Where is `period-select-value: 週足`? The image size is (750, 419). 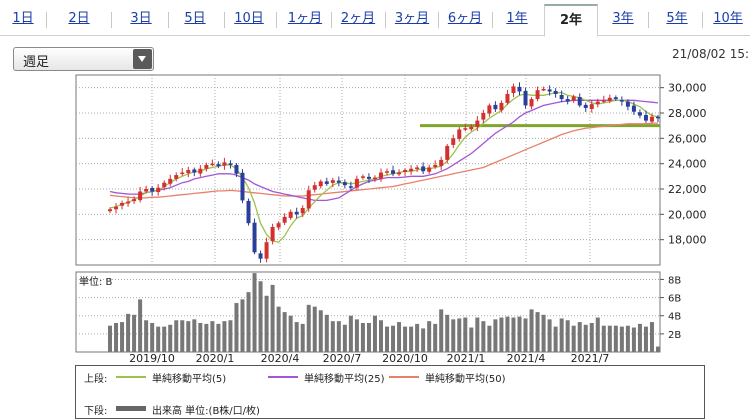 period-select-value: 週足 is located at coordinates (36, 62).